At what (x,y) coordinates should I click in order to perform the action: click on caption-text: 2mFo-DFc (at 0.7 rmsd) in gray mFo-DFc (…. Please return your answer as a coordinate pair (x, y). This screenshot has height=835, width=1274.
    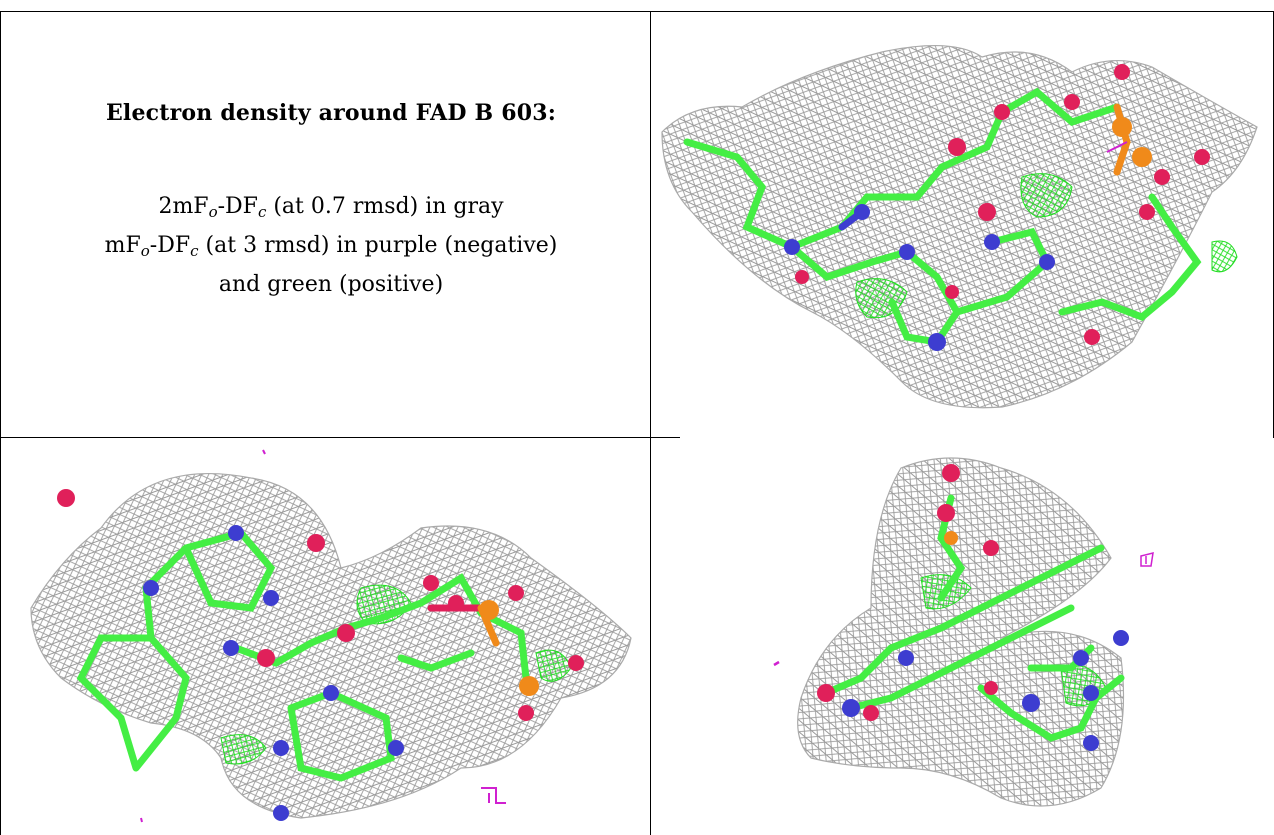
    Looking at the image, I should click on (331, 245).